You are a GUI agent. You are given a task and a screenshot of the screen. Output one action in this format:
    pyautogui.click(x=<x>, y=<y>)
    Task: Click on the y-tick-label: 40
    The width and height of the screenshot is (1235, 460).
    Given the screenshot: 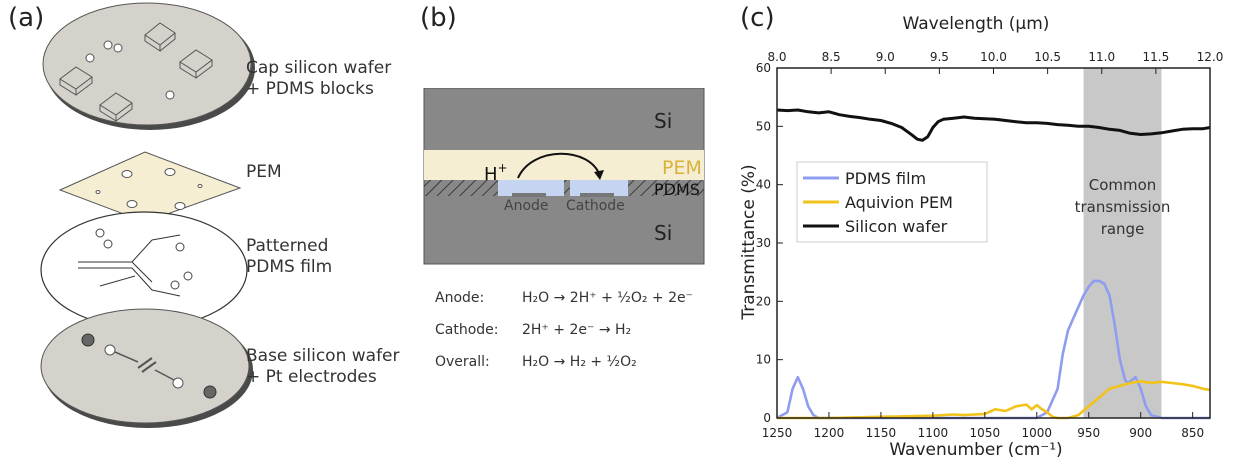 What is the action you would take?
    pyautogui.click(x=763, y=185)
    